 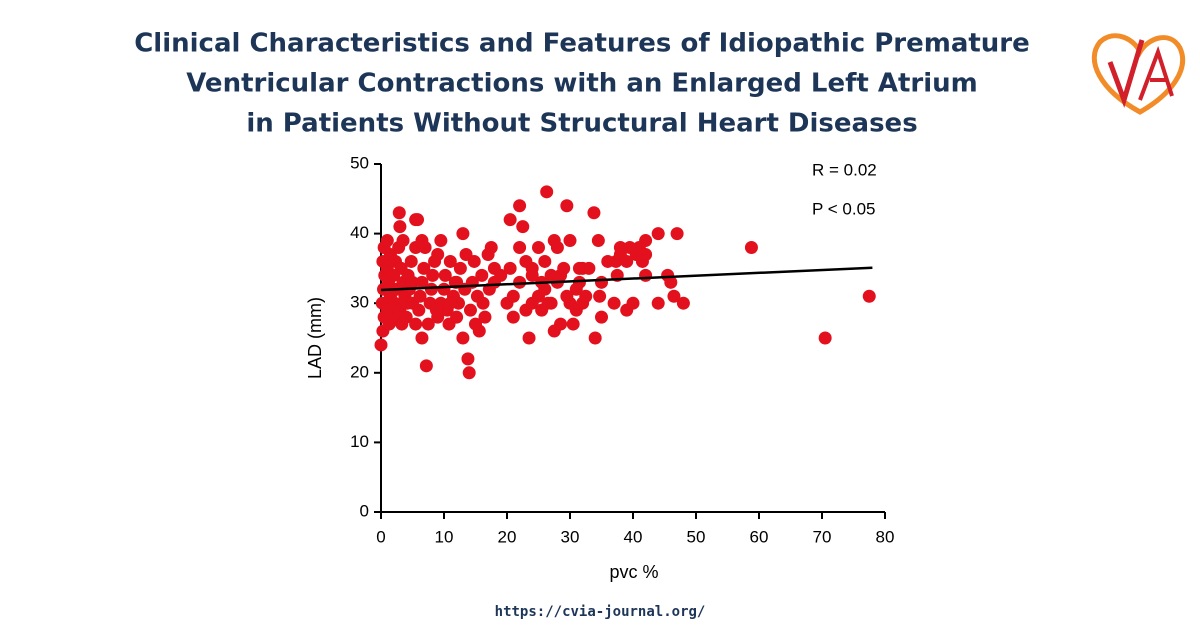 I want to click on x-tick-label: 30, so click(x=570, y=536).